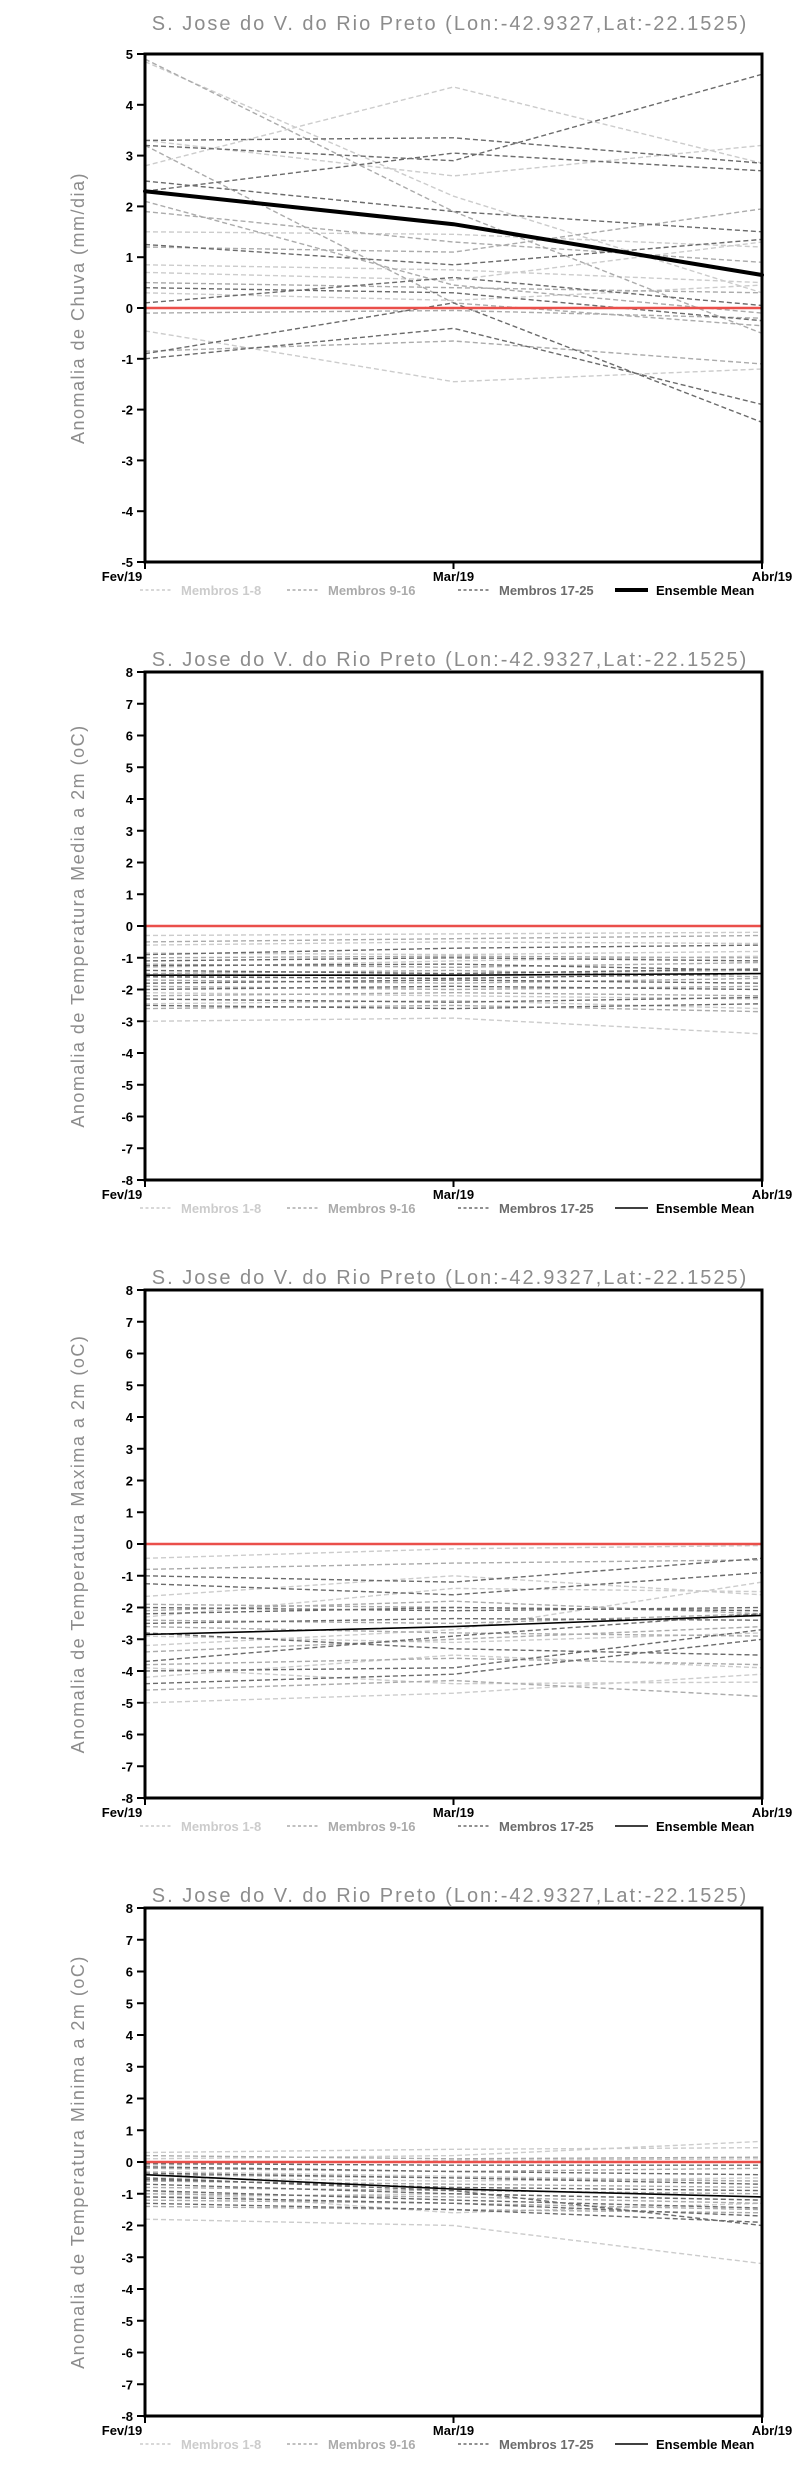 This screenshot has height=2472, width=800. What do you see at coordinates (129, 1972) in the screenshot?
I see `y-tick-label: 6` at bounding box center [129, 1972].